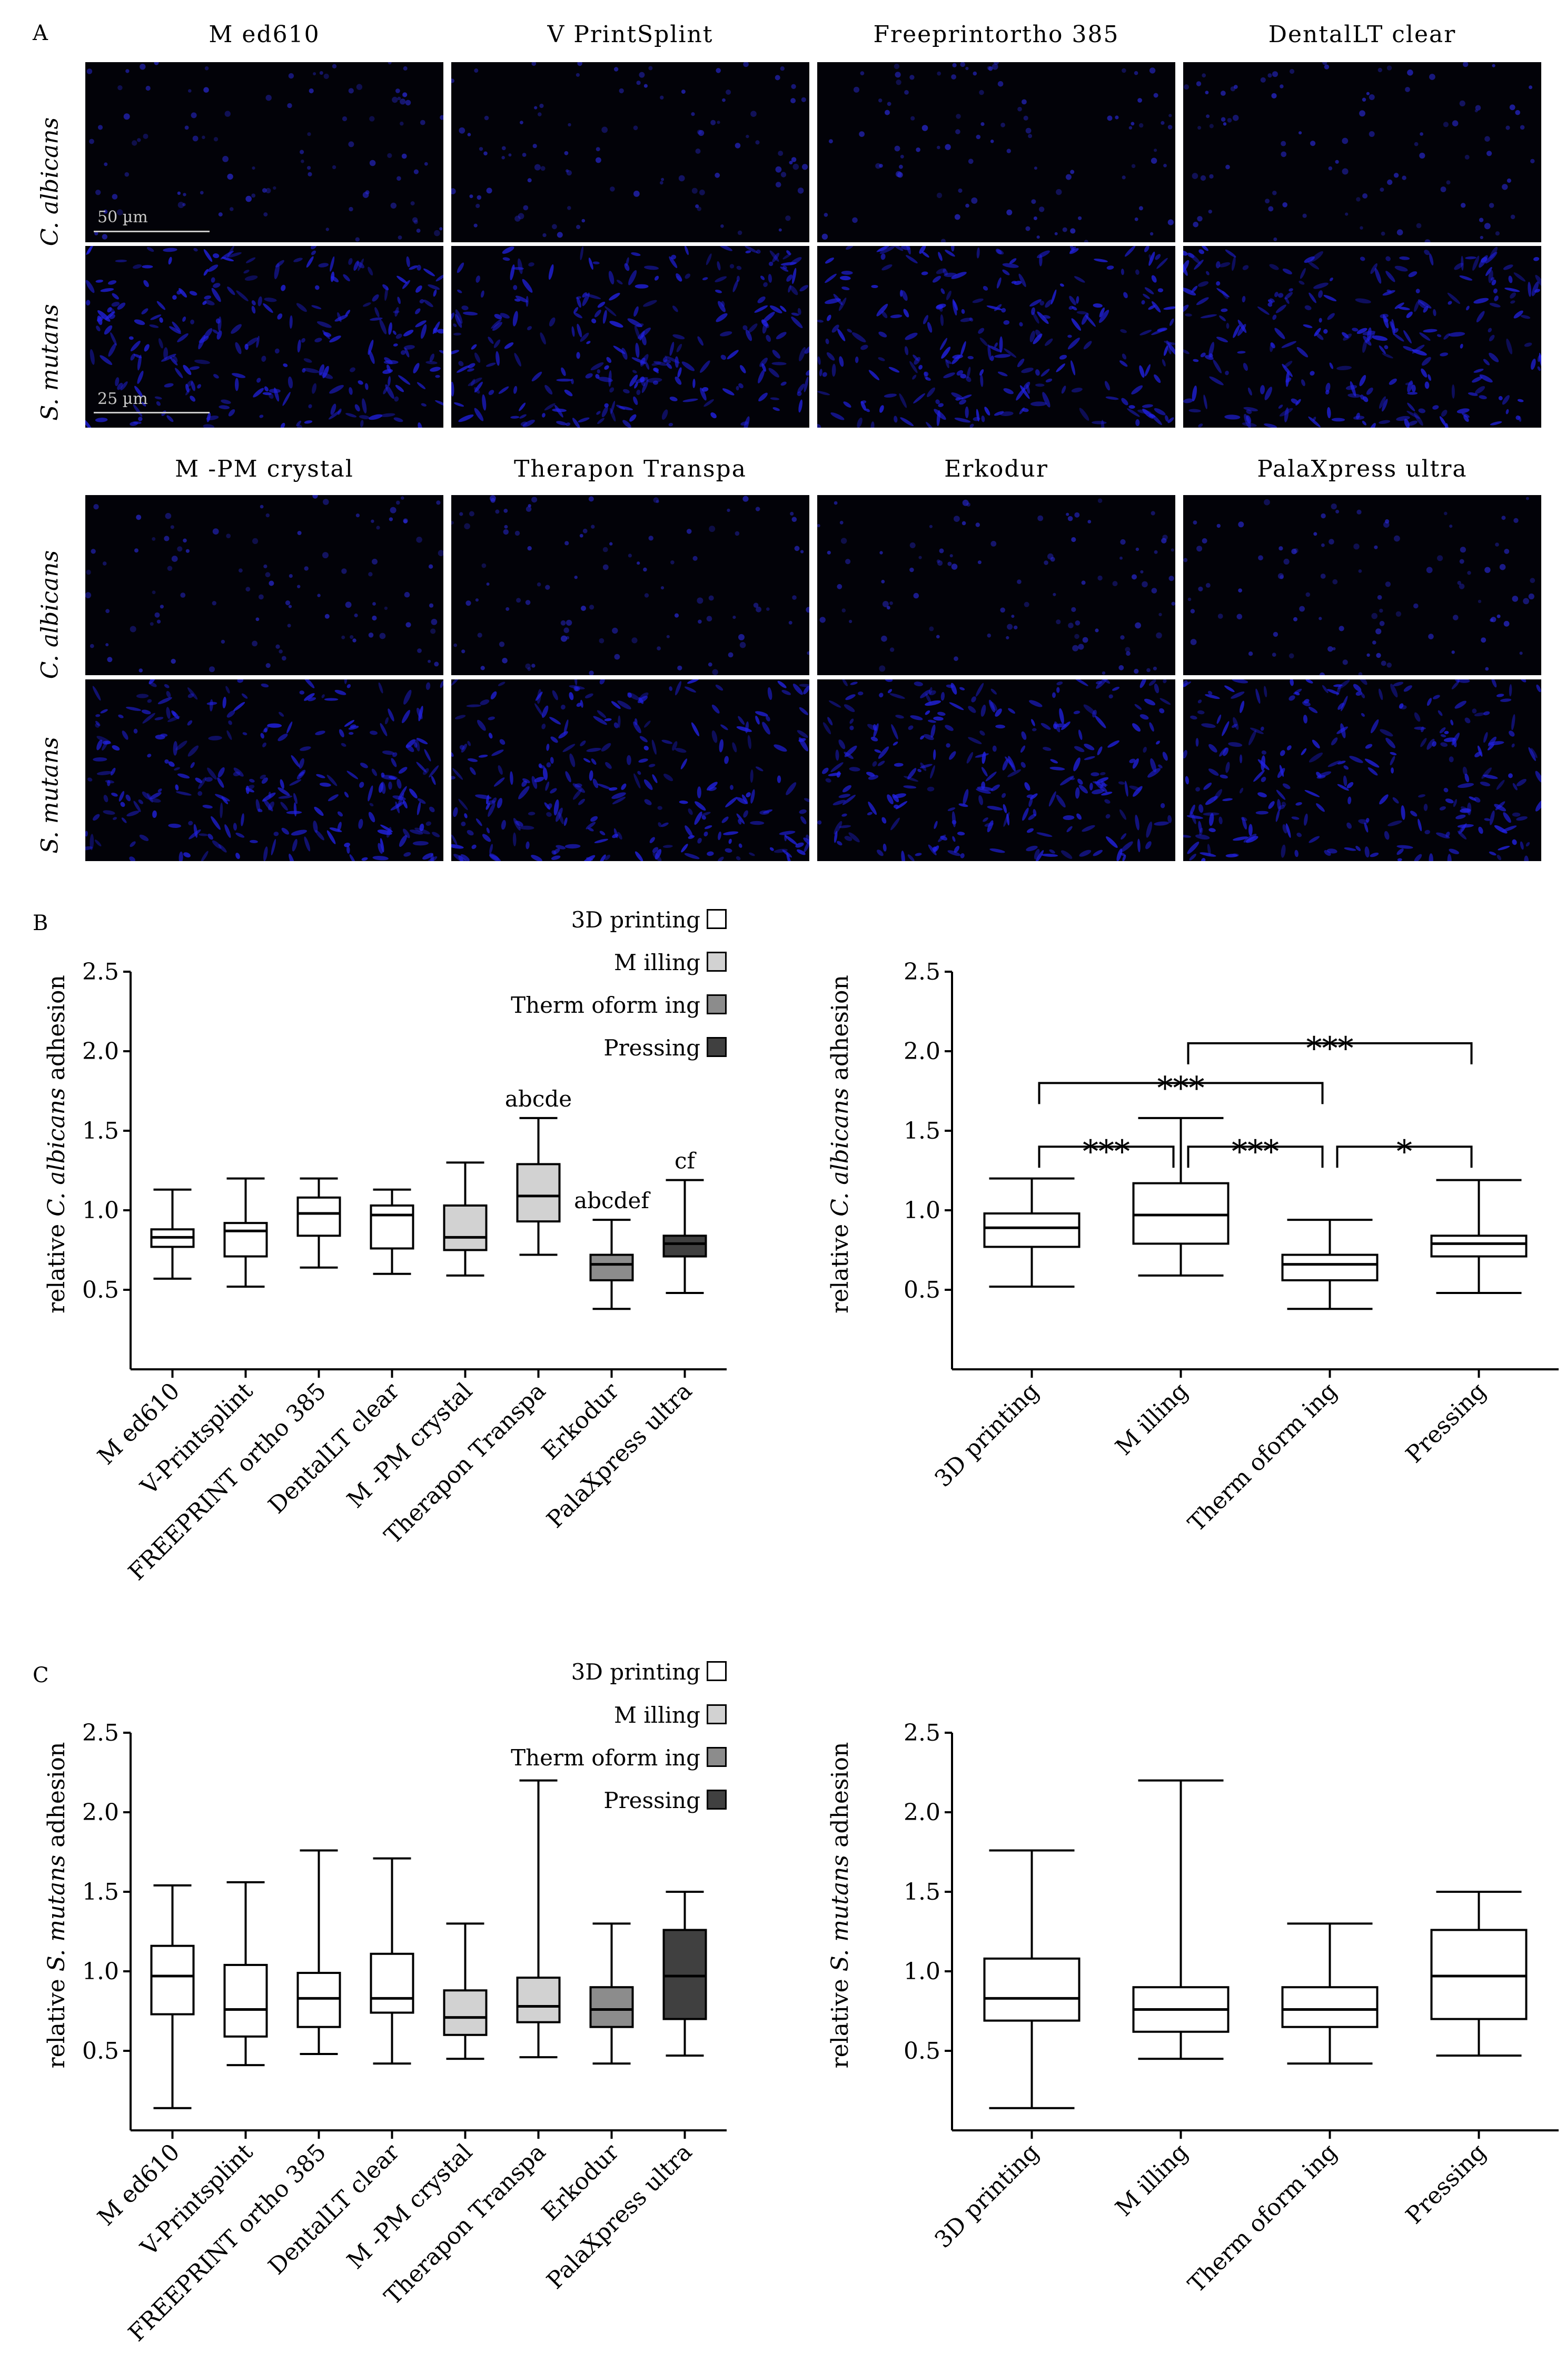 Image resolution: width=1566 pixels, height=2380 pixels. What do you see at coordinates (264, 585) in the screenshot?
I see `micrograph-c-albicans` at bounding box center [264, 585].